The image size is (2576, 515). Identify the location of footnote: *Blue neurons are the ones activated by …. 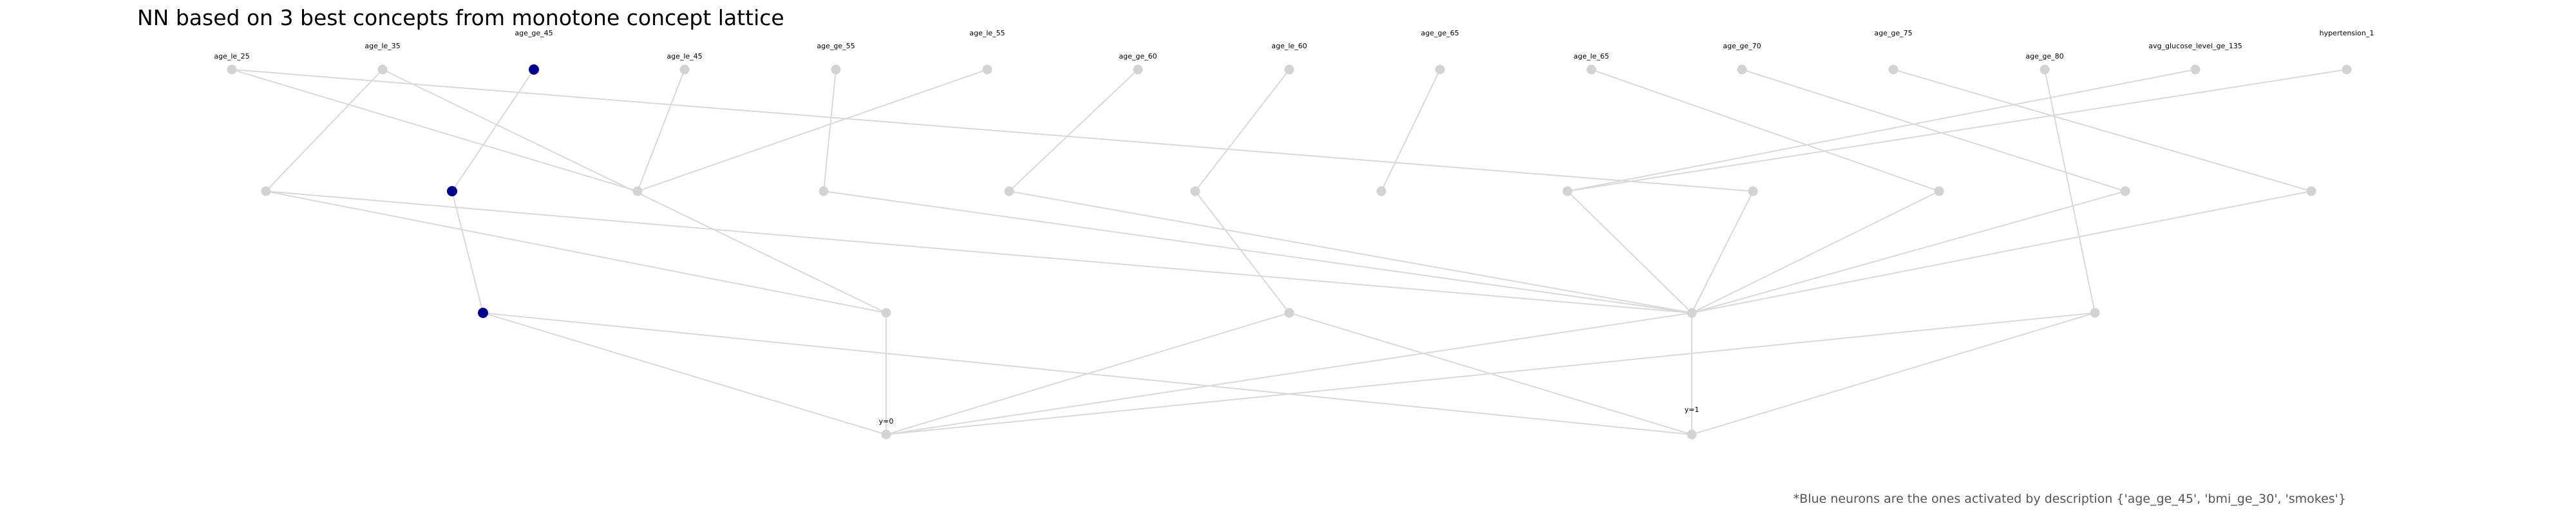
(2070, 499).